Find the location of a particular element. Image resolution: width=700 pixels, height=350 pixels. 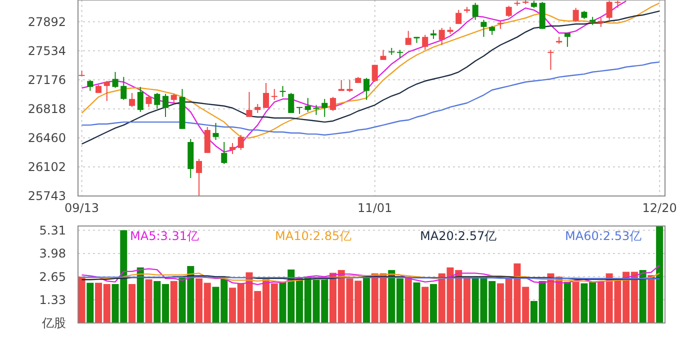

text: MA20:2.57亿 is located at coordinates (458, 236).